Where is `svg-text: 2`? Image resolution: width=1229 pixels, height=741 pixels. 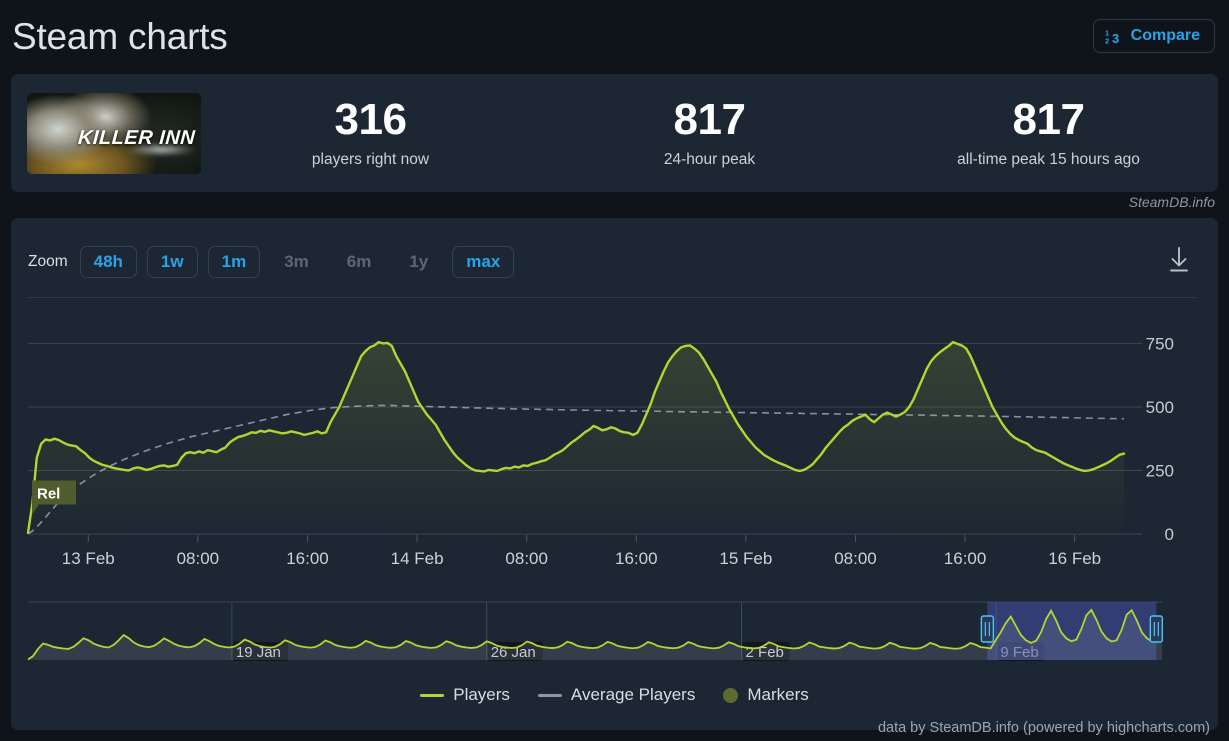 svg-text: 2 is located at coordinates (1107, 40).